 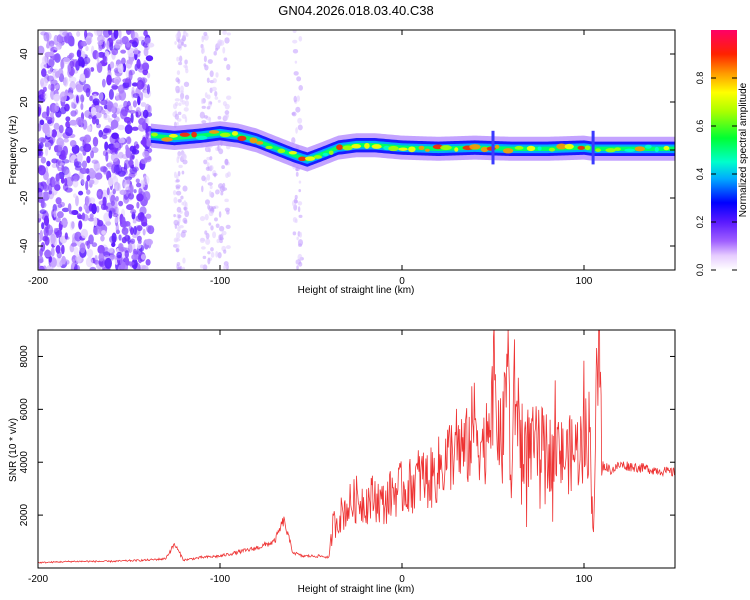 What do you see at coordinates (24, 462) in the screenshot?
I see `y-tick-label: 4000` at bounding box center [24, 462].